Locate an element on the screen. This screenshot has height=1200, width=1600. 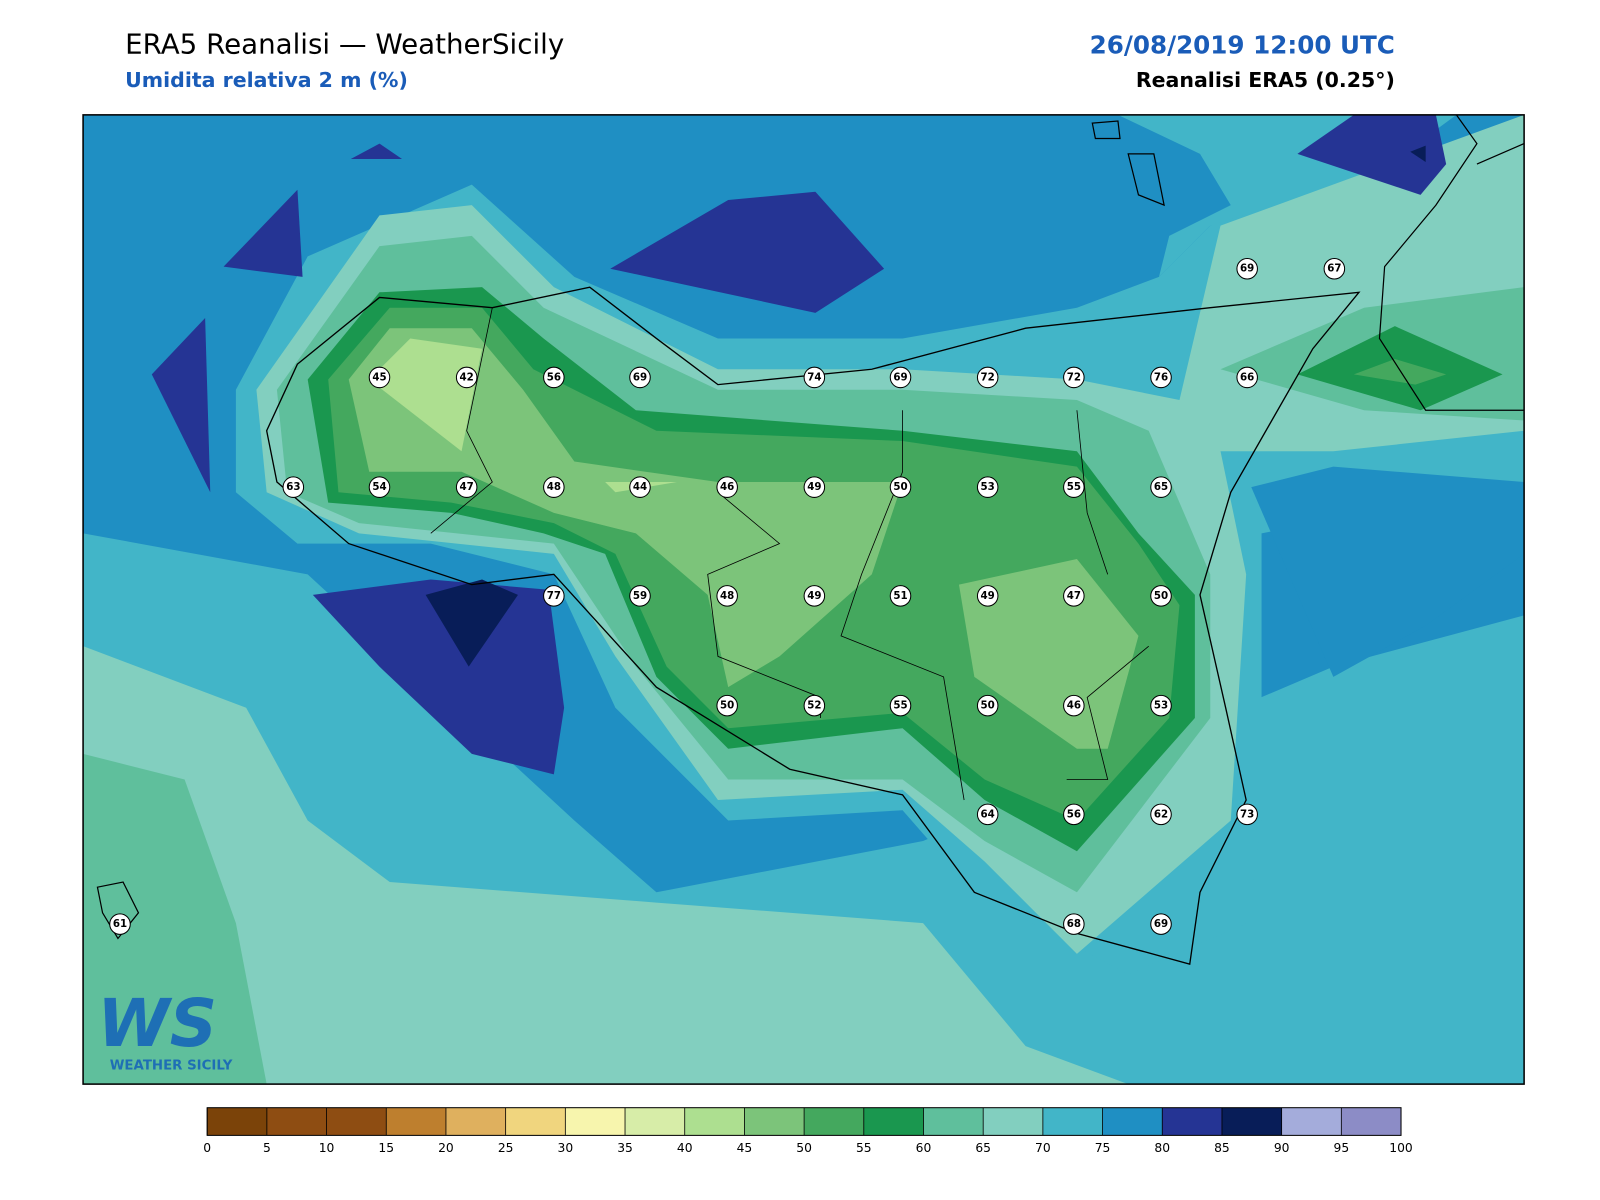
logo-letters: WS is located at coordinates (157, 1024).